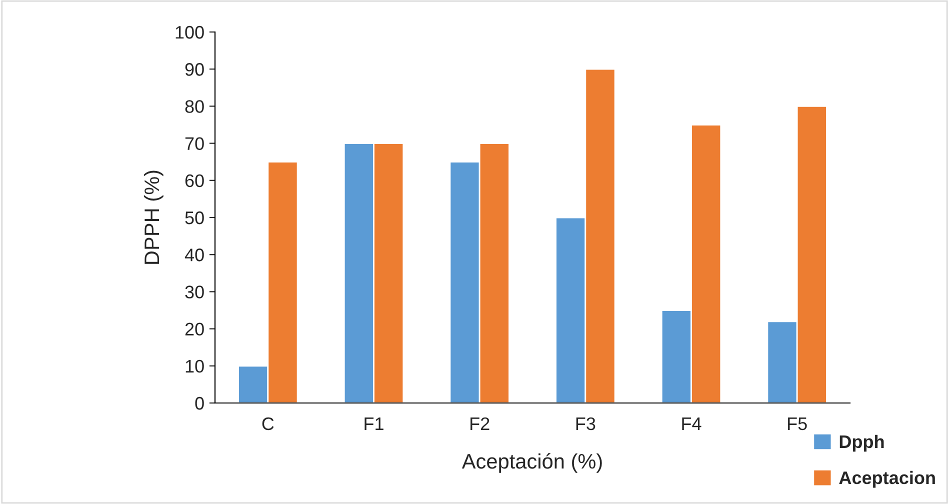 Image resolution: width=949 pixels, height=504 pixels. What do you see at coordinates (862, 443) in the screenshot?
I see `legend-label: Dpph` at bounding box center [862, 443].